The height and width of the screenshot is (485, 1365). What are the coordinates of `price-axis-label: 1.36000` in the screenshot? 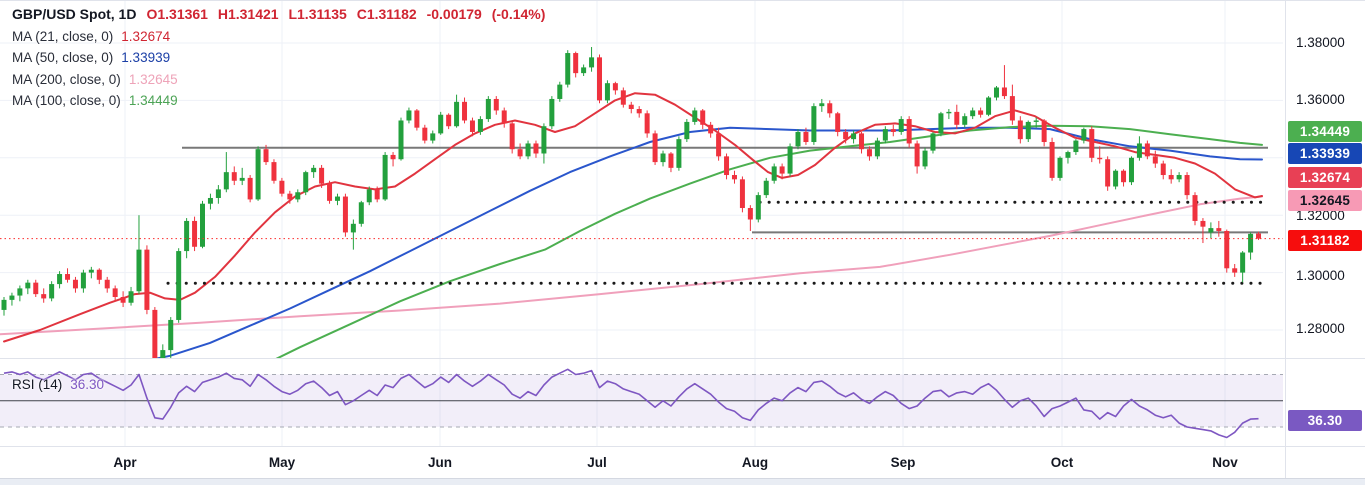 It's located at (1320, 99).